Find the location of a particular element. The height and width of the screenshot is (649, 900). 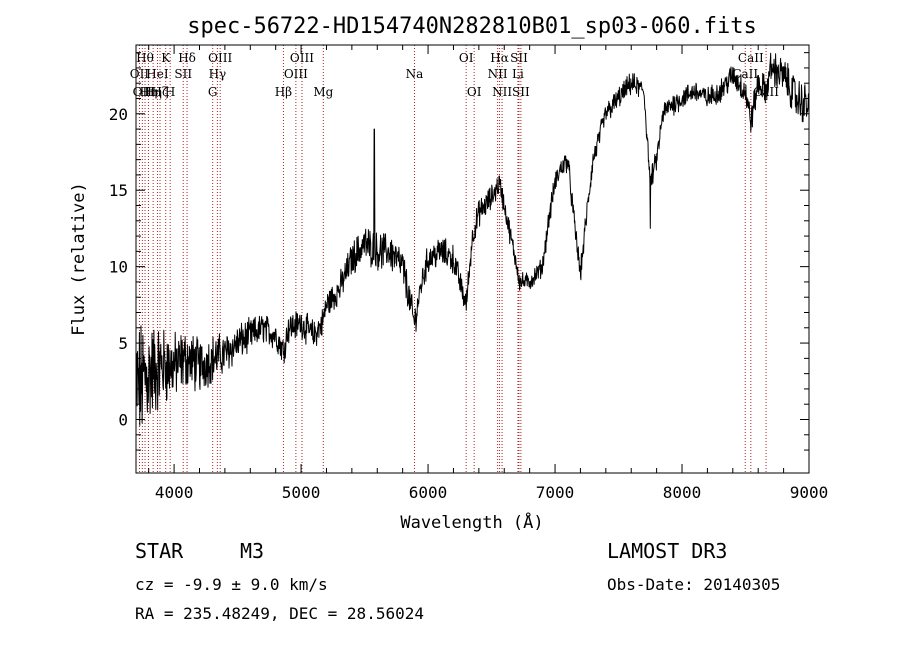

x-tick-label: 6000 is located at coordinates (428, 492).